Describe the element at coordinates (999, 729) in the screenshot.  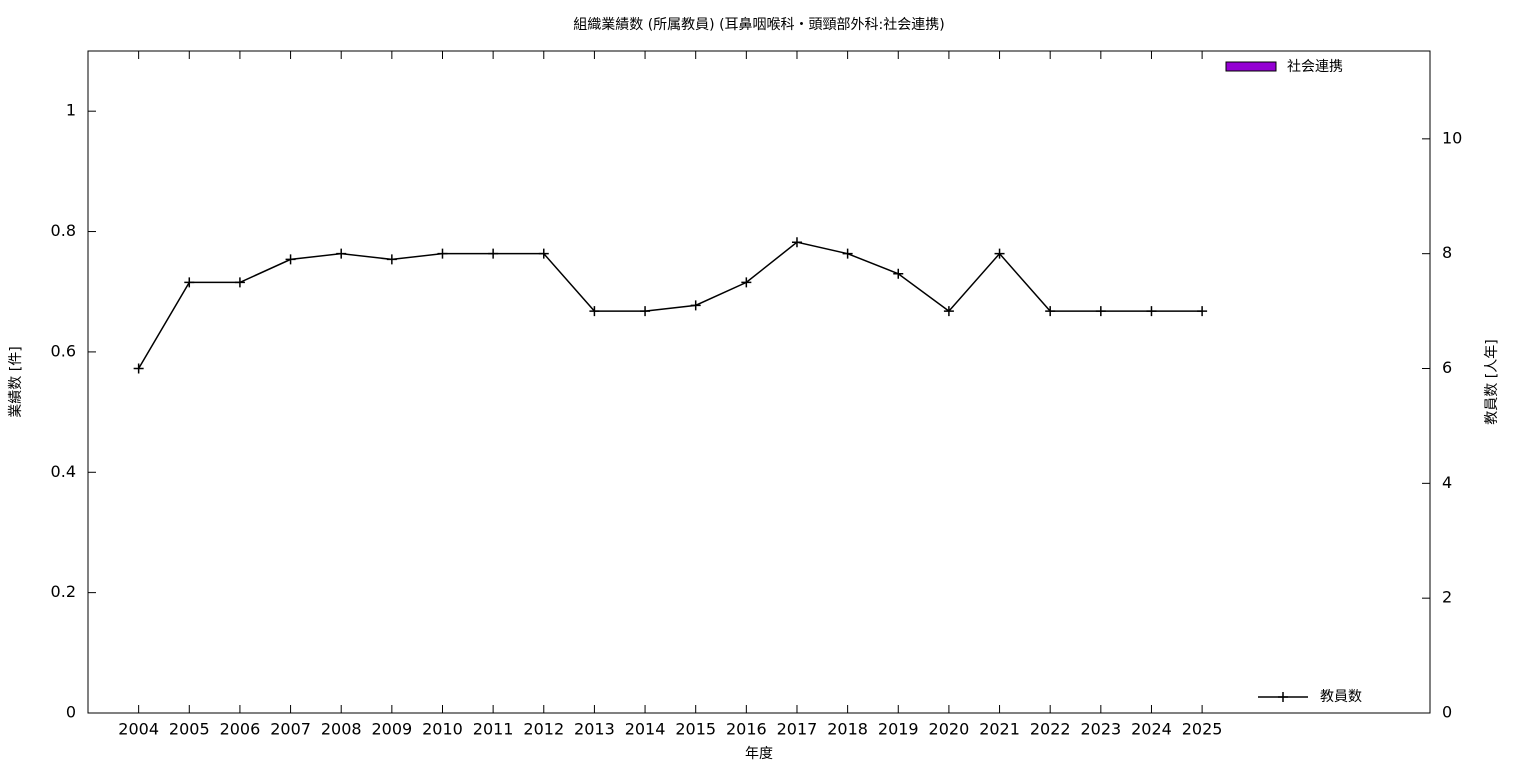
I see `x-tick-label: 2021` at that location.